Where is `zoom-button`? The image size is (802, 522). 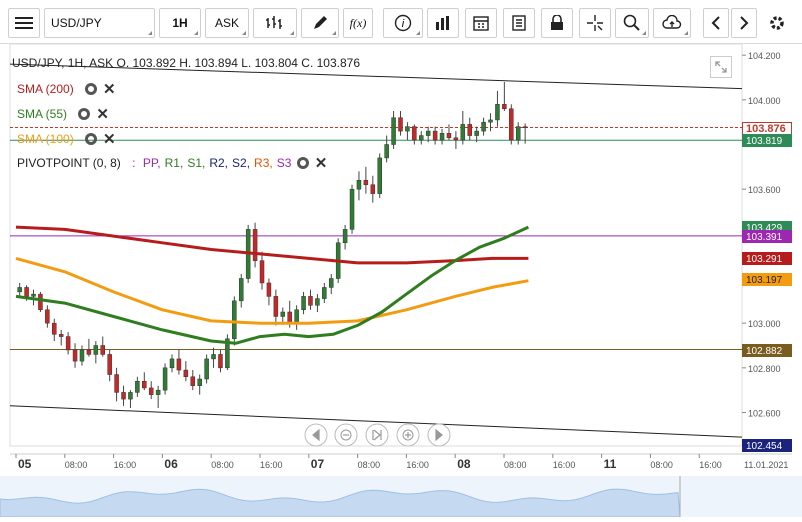
zoom-button is located at coordinates (632, 23).